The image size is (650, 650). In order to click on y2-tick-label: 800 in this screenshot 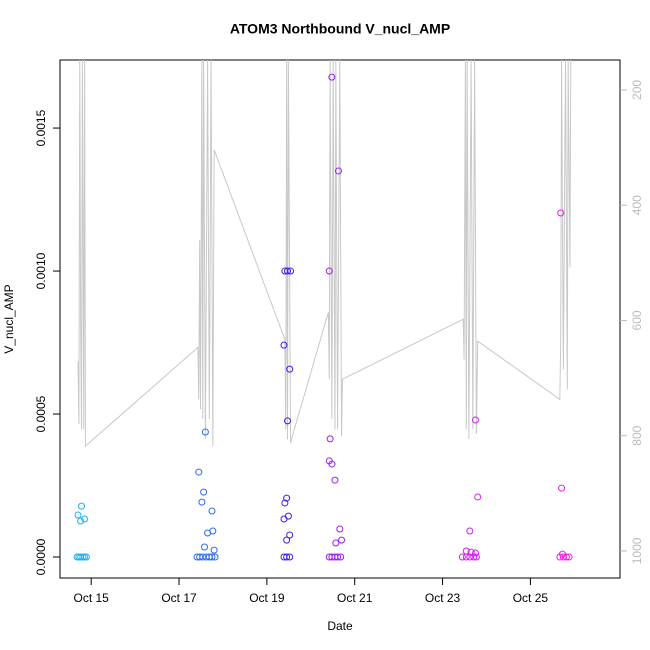, I will do `click(637, 435)`.